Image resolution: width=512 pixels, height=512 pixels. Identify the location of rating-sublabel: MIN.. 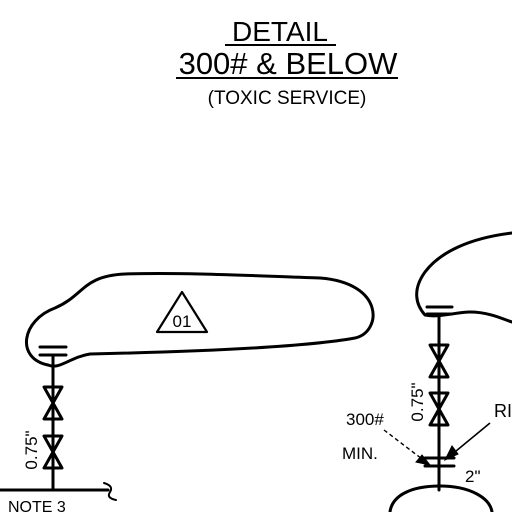
(360, 453).